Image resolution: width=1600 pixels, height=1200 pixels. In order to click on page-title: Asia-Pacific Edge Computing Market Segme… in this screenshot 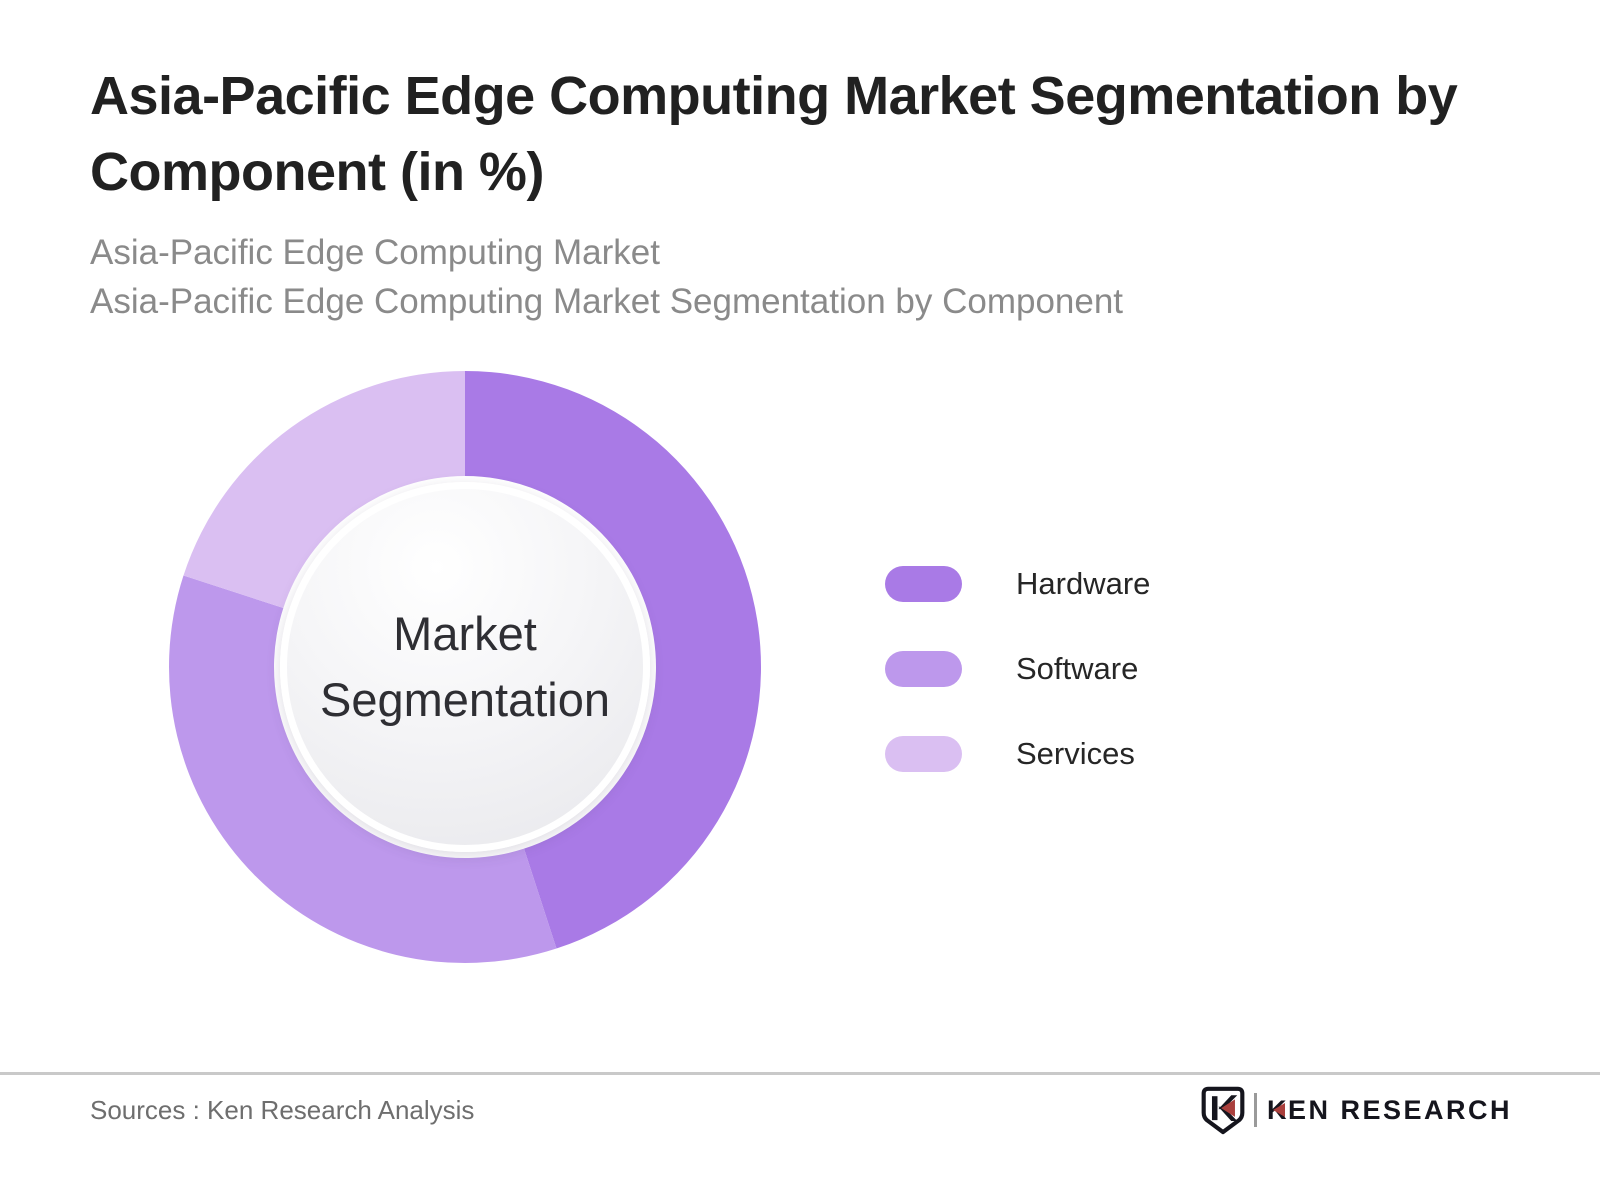, I will do `click(774, 134)`.